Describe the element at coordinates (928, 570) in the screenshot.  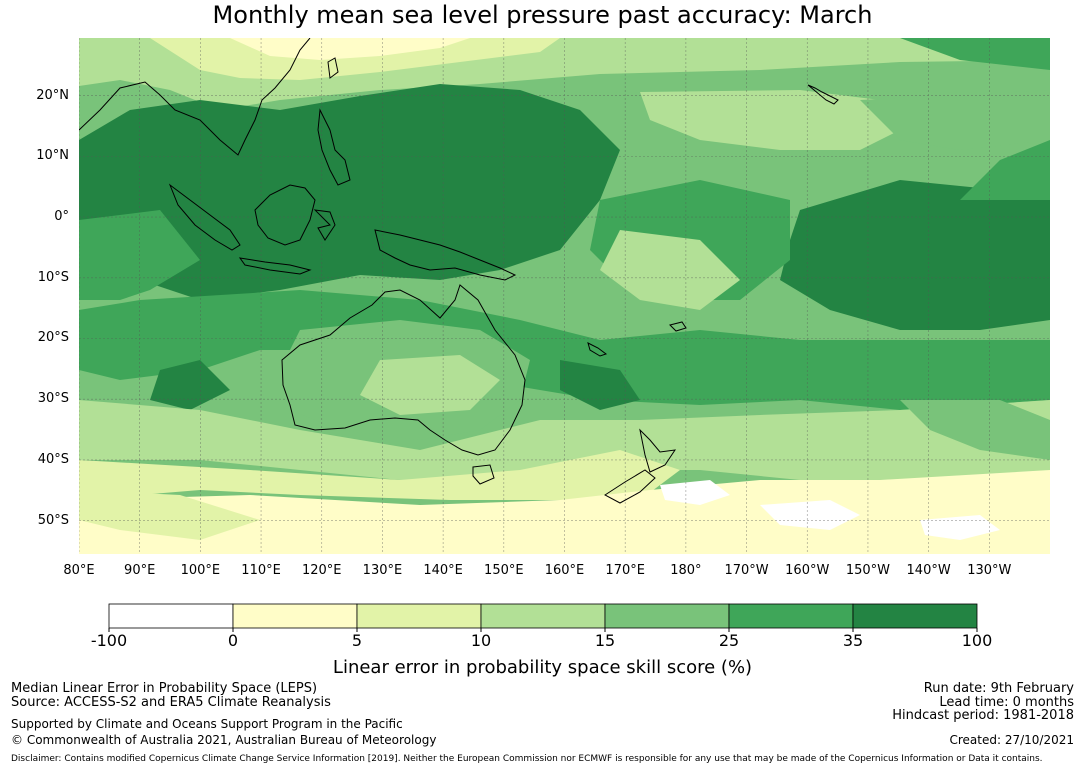
I see `longitude-tick-label: 140°W` at that location.